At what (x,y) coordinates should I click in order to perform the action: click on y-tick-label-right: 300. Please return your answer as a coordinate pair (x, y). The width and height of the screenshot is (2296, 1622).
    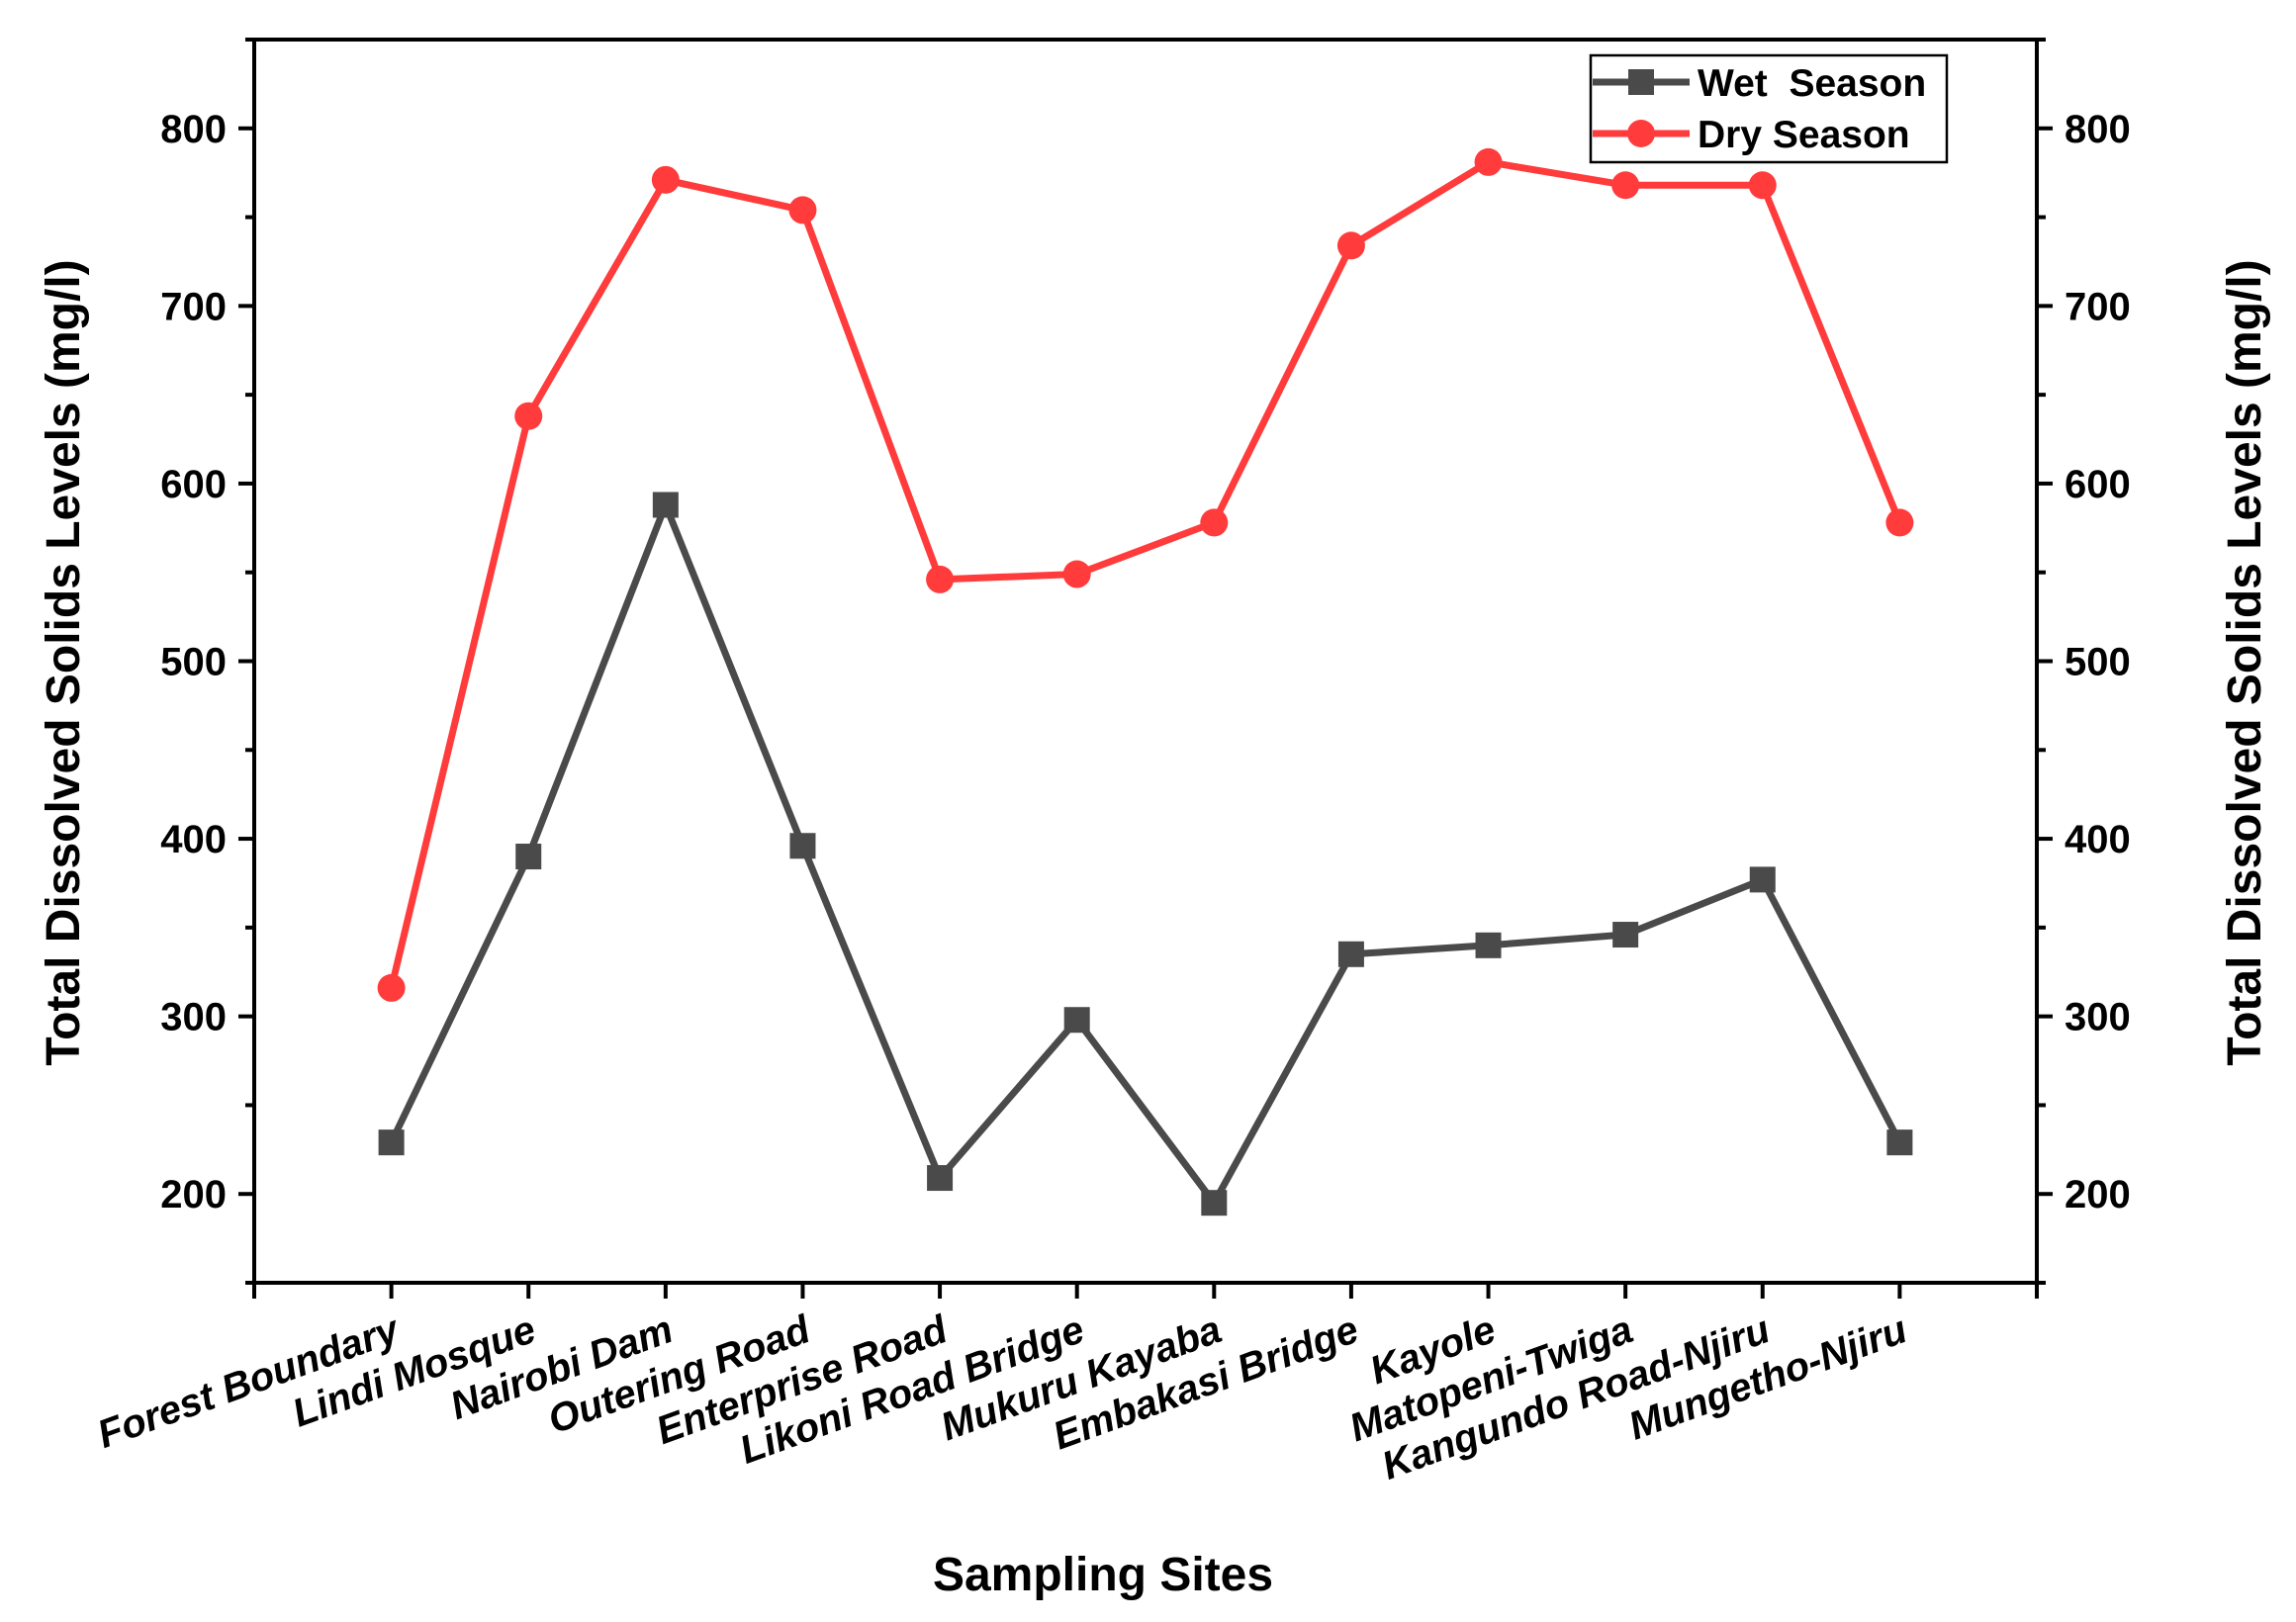
    Looking at the image, I should click on (2098, 1017).